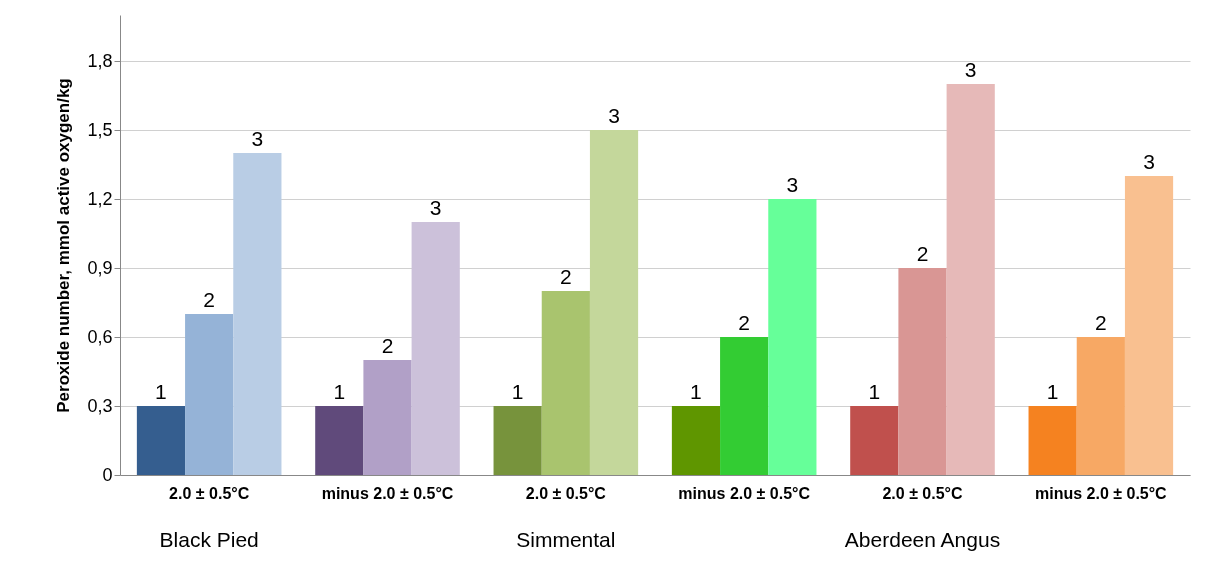  Describe the element at coordinates (100, 198) in the screenshot. I see `y-tick-label: 1,2` at that location.